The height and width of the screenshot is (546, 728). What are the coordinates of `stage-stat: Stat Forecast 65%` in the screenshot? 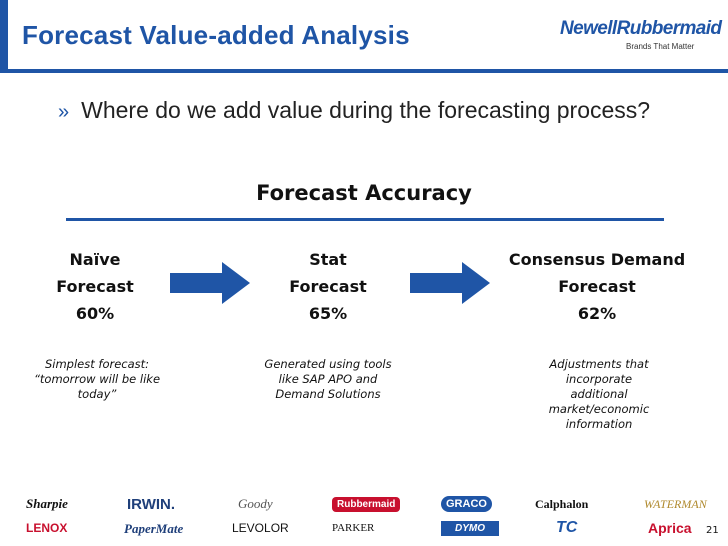 It's located at (328, 286).